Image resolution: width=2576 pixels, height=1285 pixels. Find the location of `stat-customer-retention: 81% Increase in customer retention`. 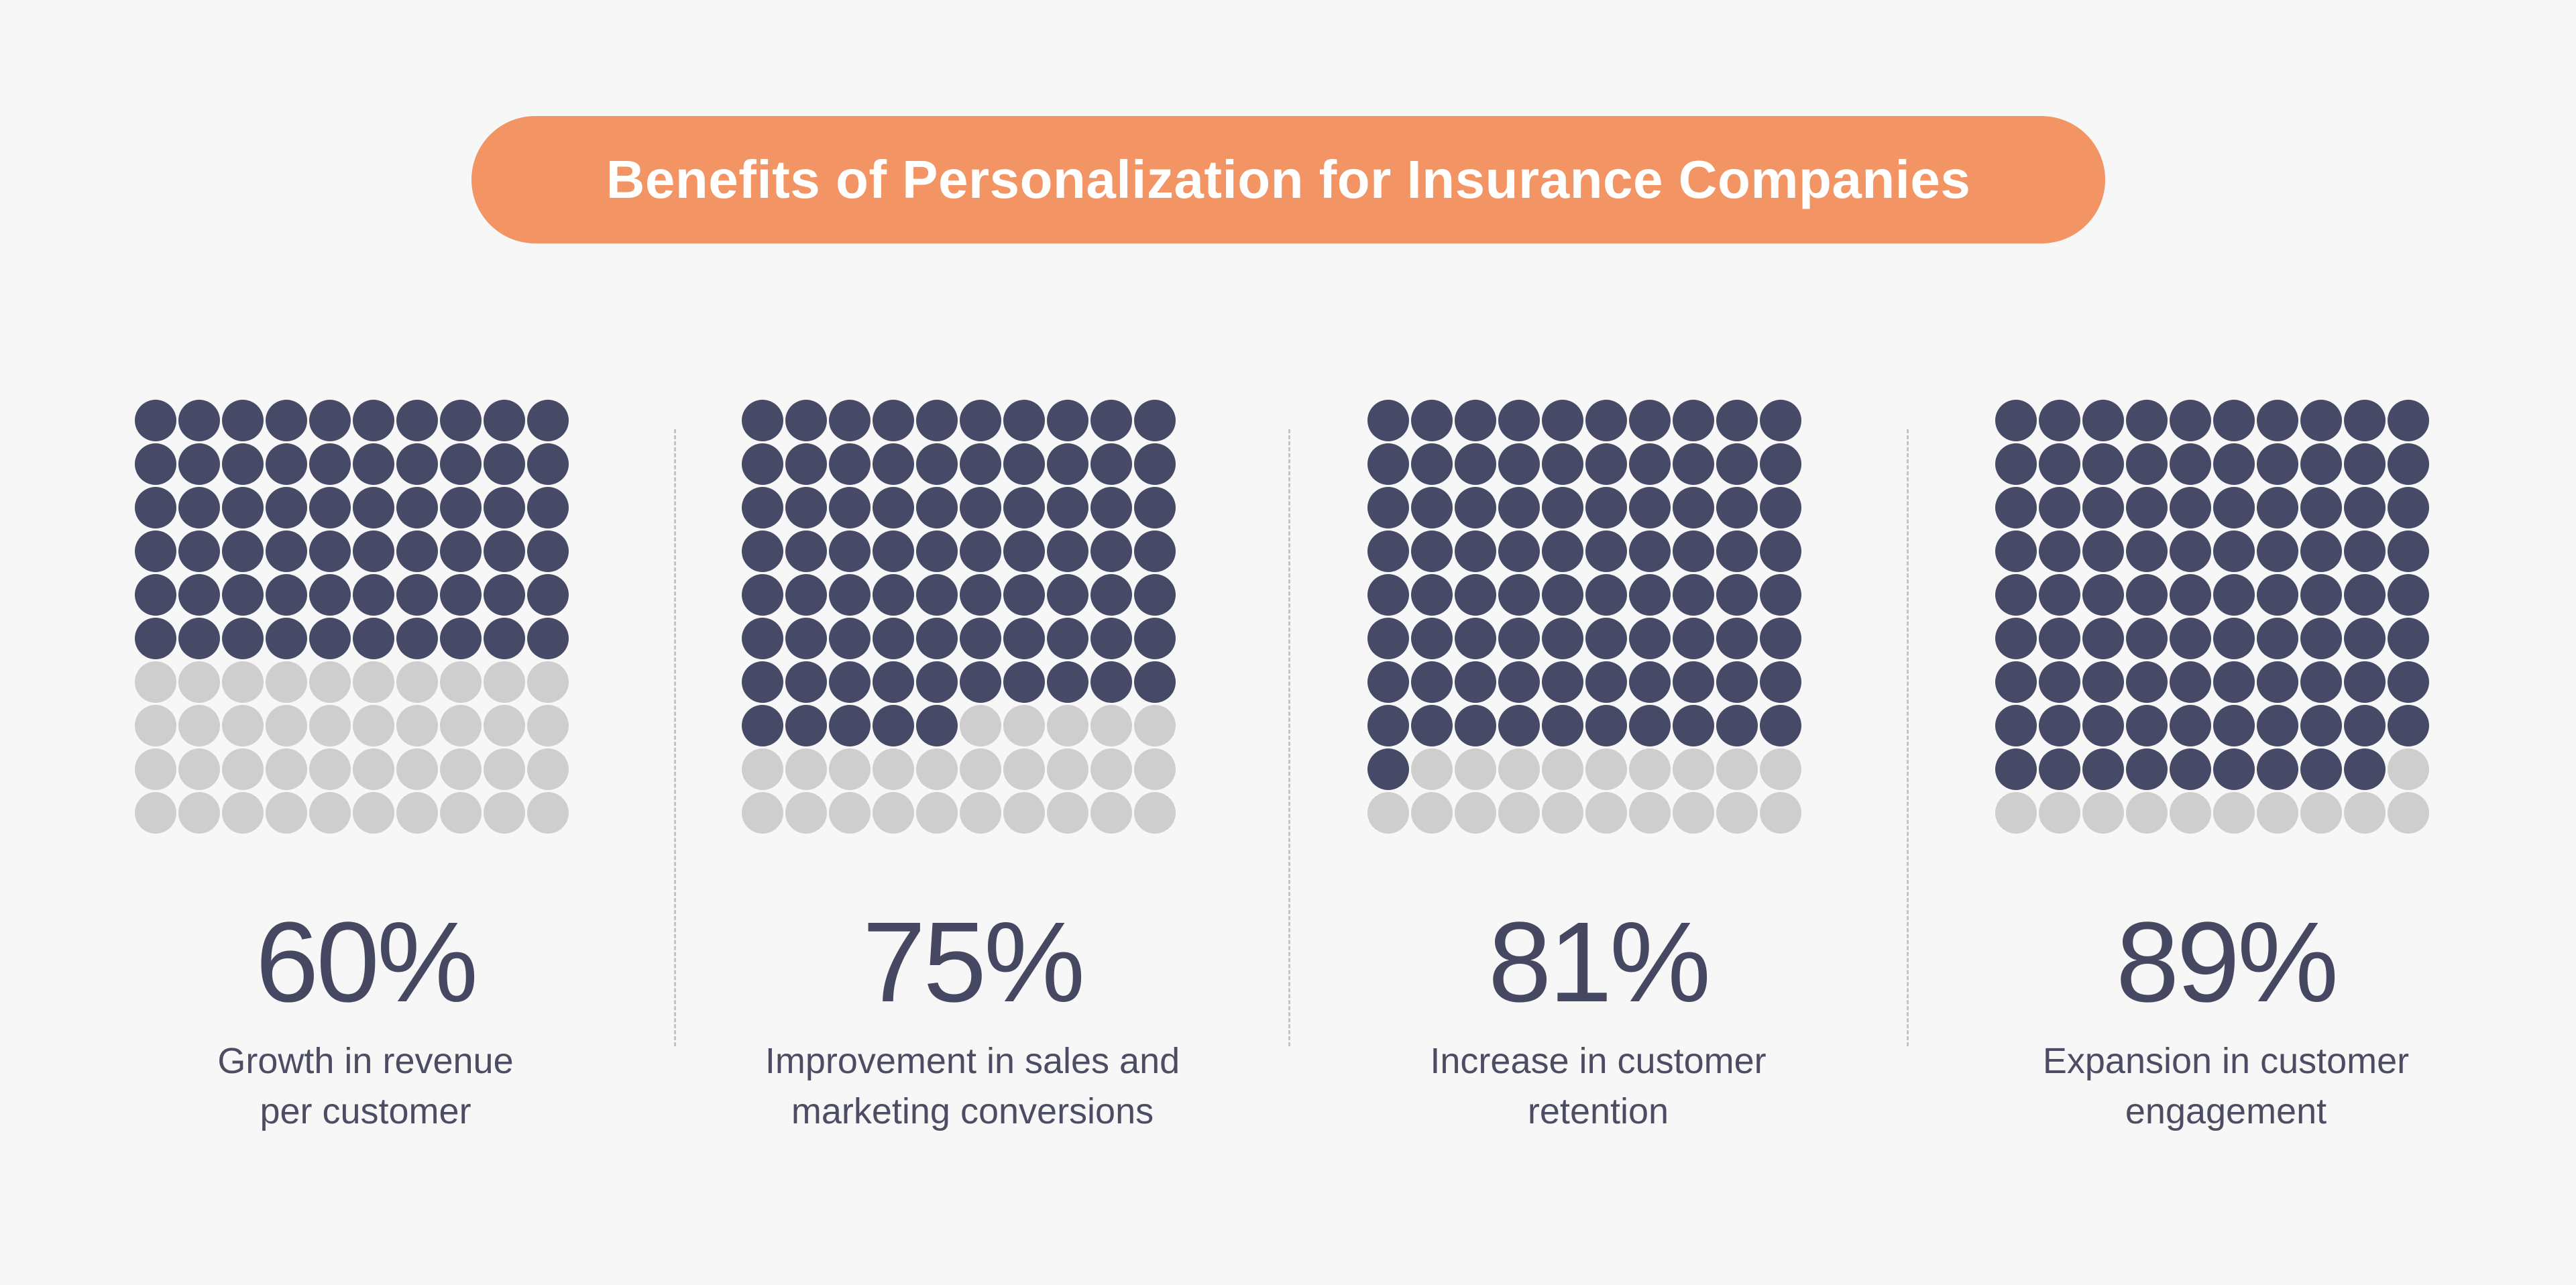

stat-customer-retention: 81% Increase in customer retention is located at coordinates (1598, 775).